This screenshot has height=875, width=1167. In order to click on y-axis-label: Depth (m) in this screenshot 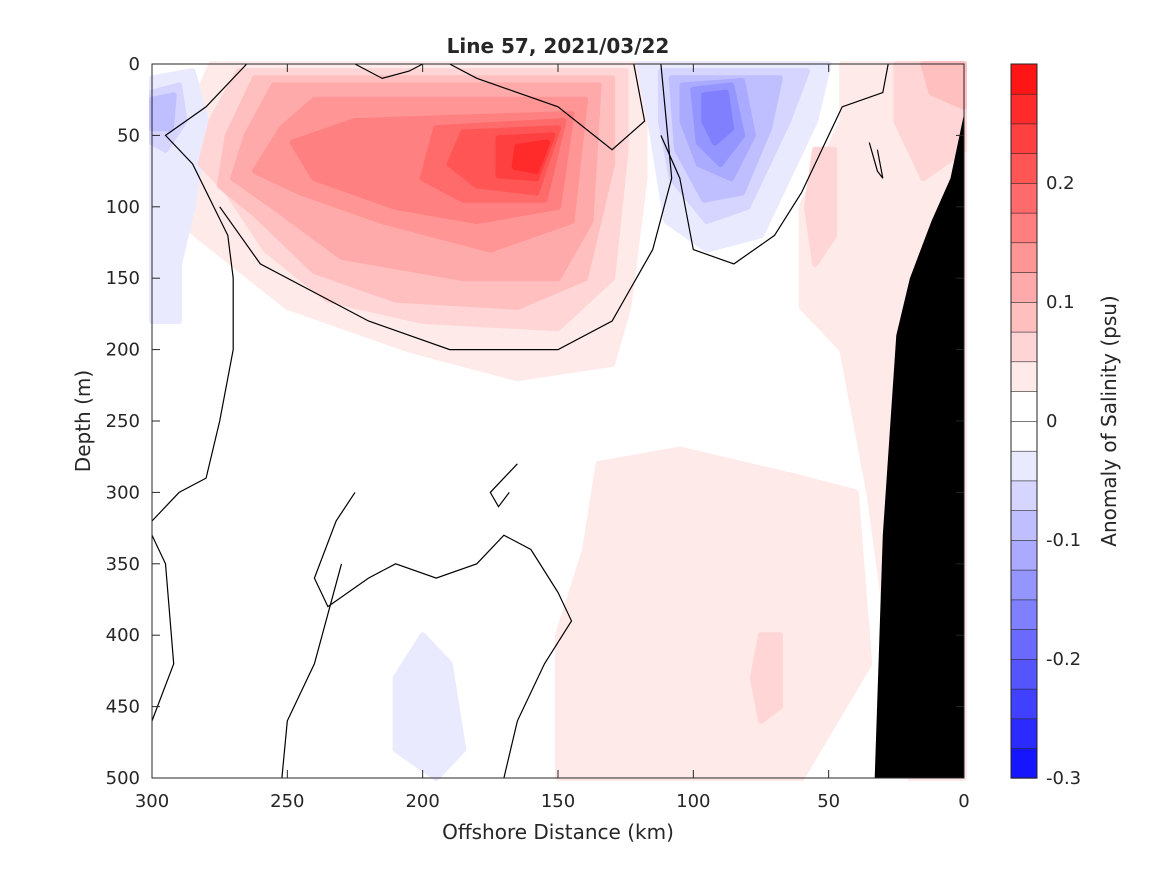, I will do `click(83, 421)`.